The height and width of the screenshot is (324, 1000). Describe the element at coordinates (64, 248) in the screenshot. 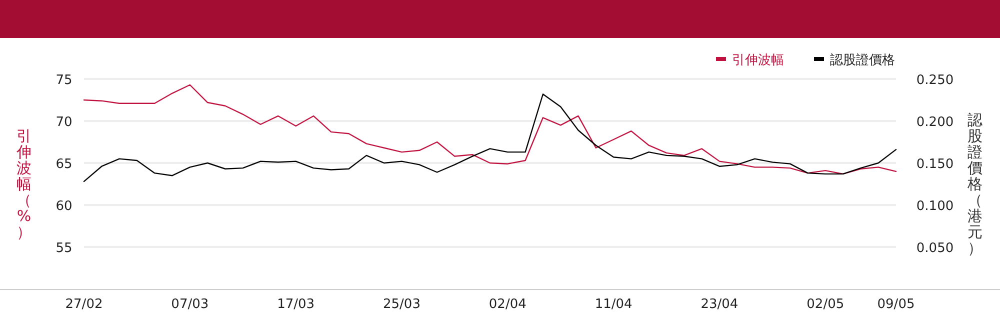

I see `y-tick-label: 55` at that location.